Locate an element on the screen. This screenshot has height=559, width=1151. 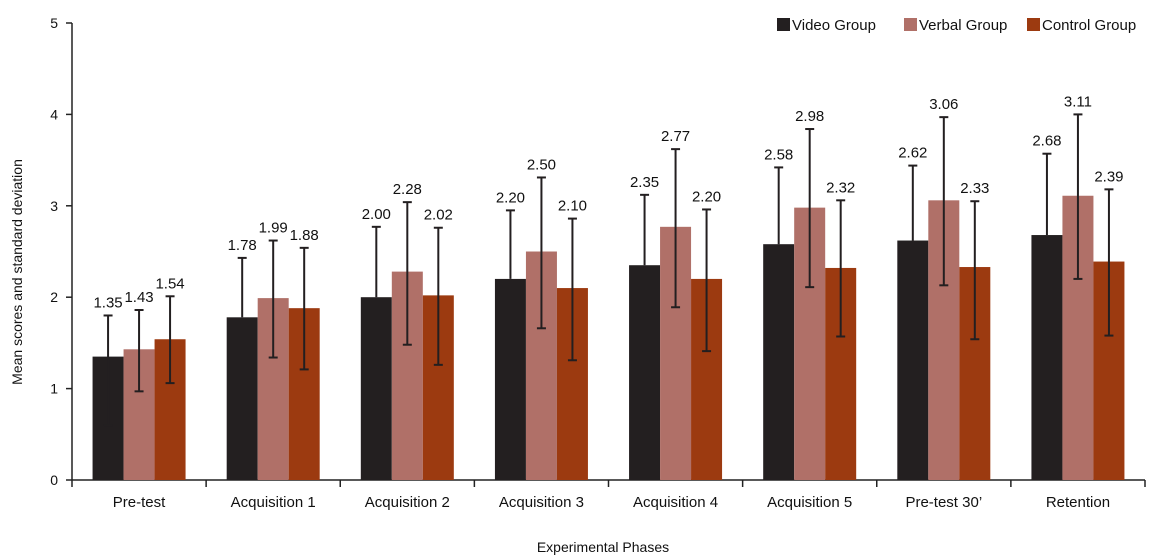
data-label: 2.33 is located at coordinates (974, 188).